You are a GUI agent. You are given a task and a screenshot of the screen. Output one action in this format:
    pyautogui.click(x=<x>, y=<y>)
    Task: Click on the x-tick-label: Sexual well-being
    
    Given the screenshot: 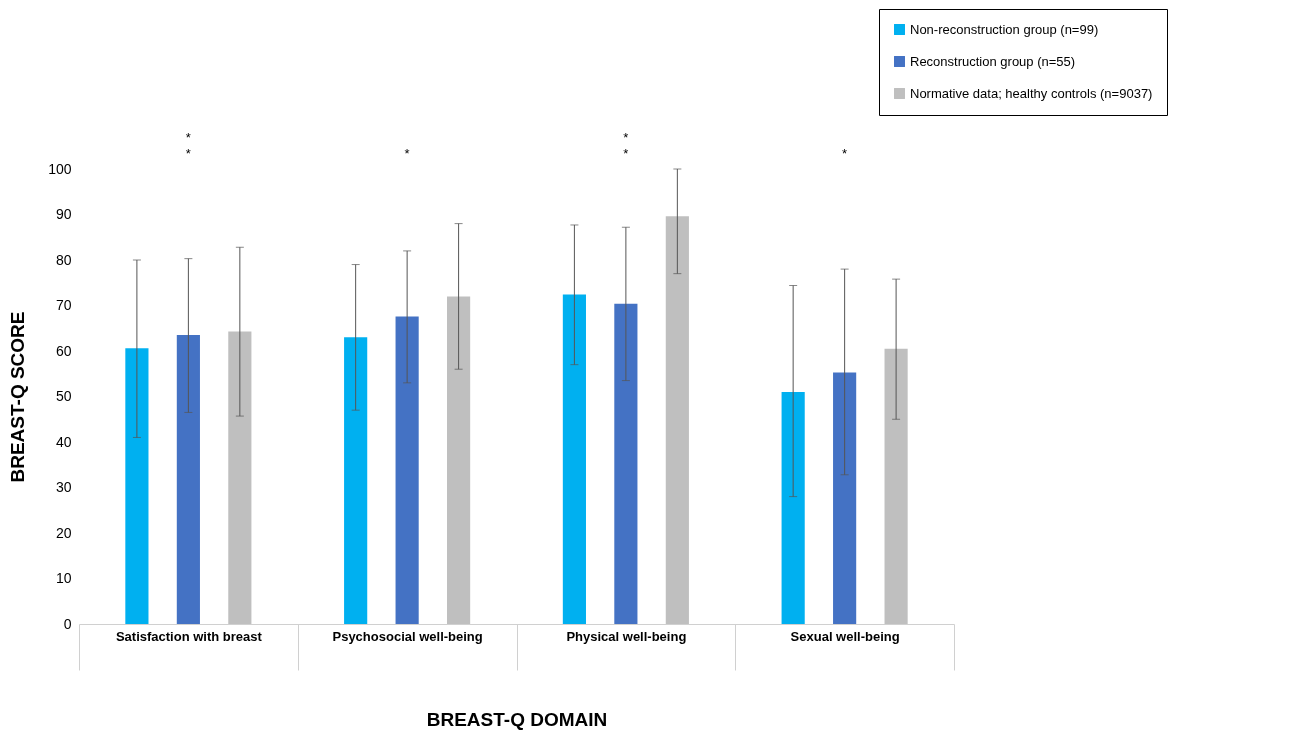 What is the action you would take?
    pyautogui.click(x=845, y=636)
    